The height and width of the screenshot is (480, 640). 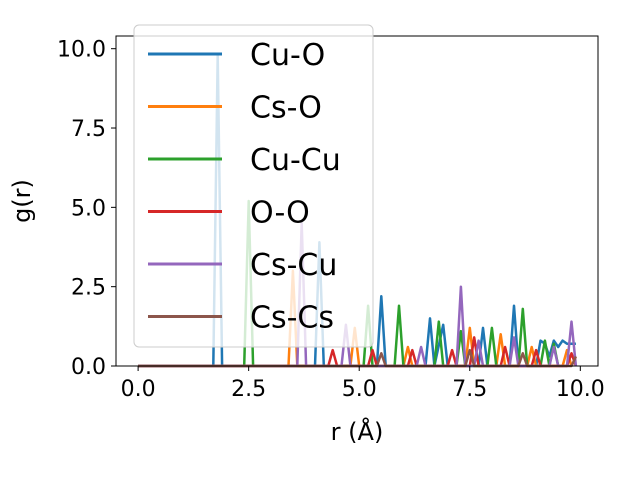 What do you see at coordinates (88, 129) in the screenshot?
I see `y-tick-label: 7.5` at bounding box center [88, 129].